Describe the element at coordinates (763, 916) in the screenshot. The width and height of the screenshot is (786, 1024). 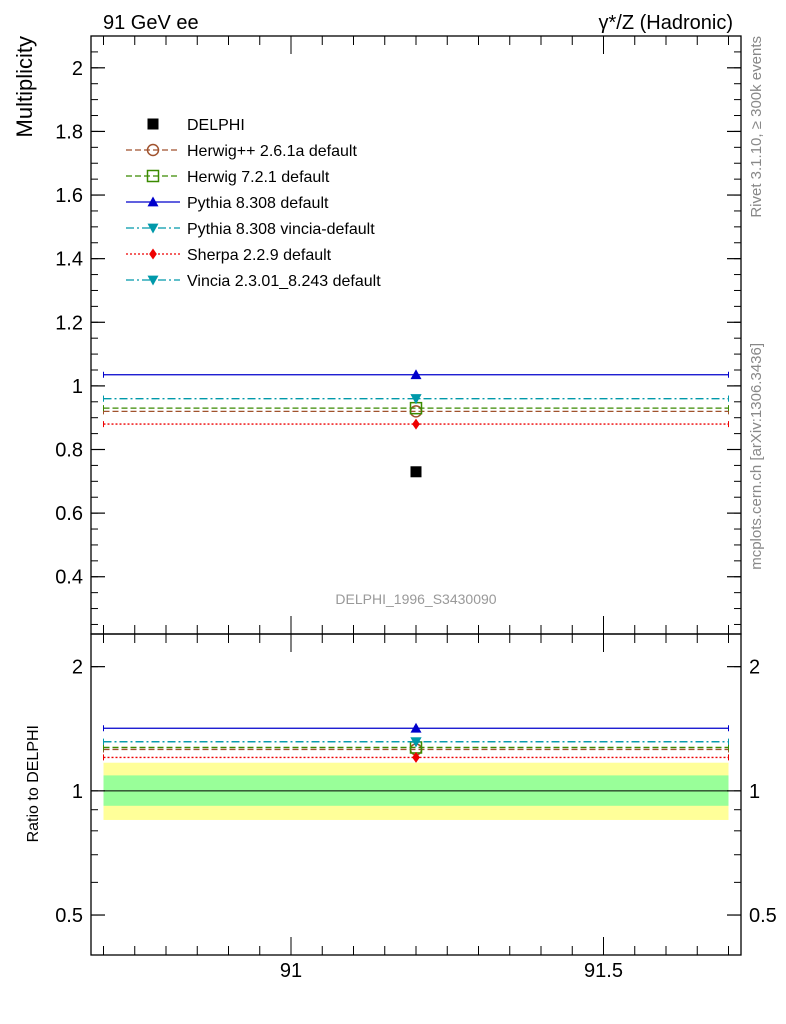
I see `ratio-ytick-label-right: 0.5` at that location.